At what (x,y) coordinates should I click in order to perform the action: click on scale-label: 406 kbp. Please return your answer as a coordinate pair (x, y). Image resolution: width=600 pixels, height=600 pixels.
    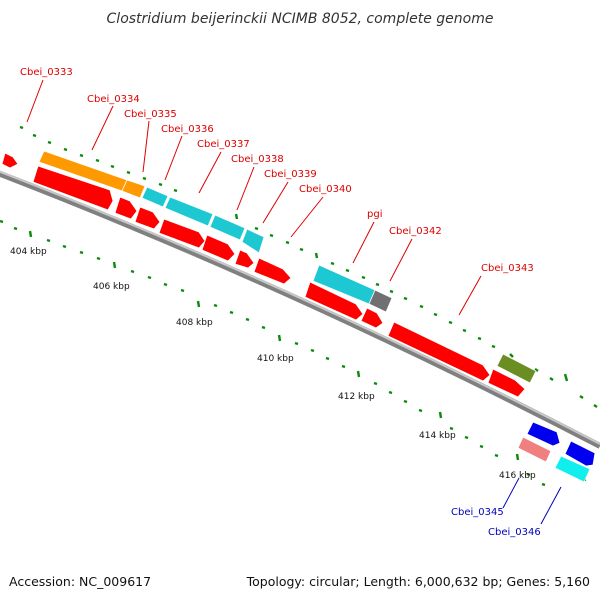
    Looking at the image, I should click on (111, 287).